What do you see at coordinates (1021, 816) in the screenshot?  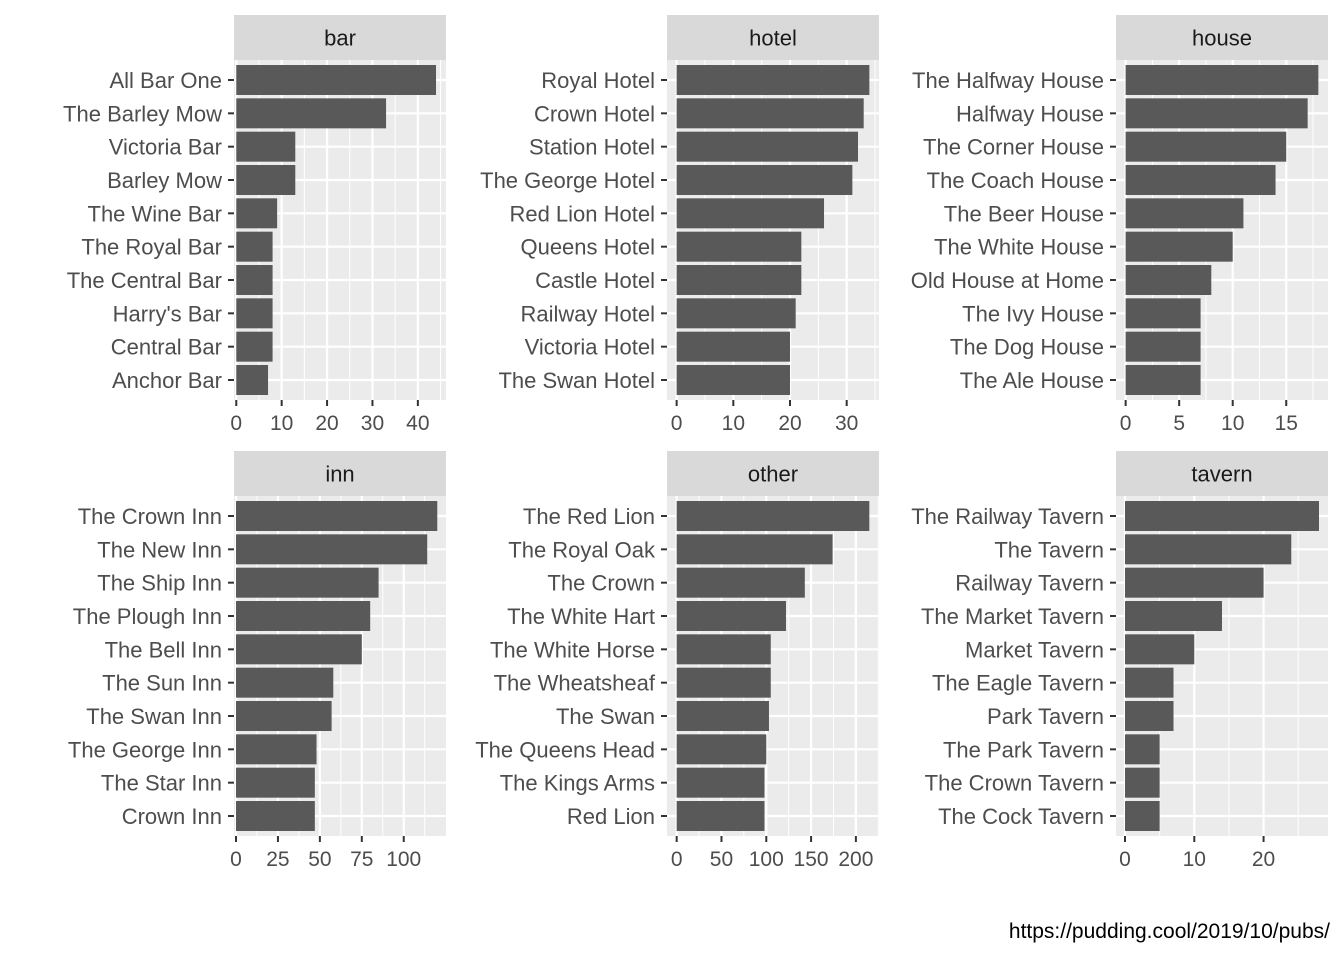 I see `category-label: The Cock Tavern` at bounding box center [1021, 816].